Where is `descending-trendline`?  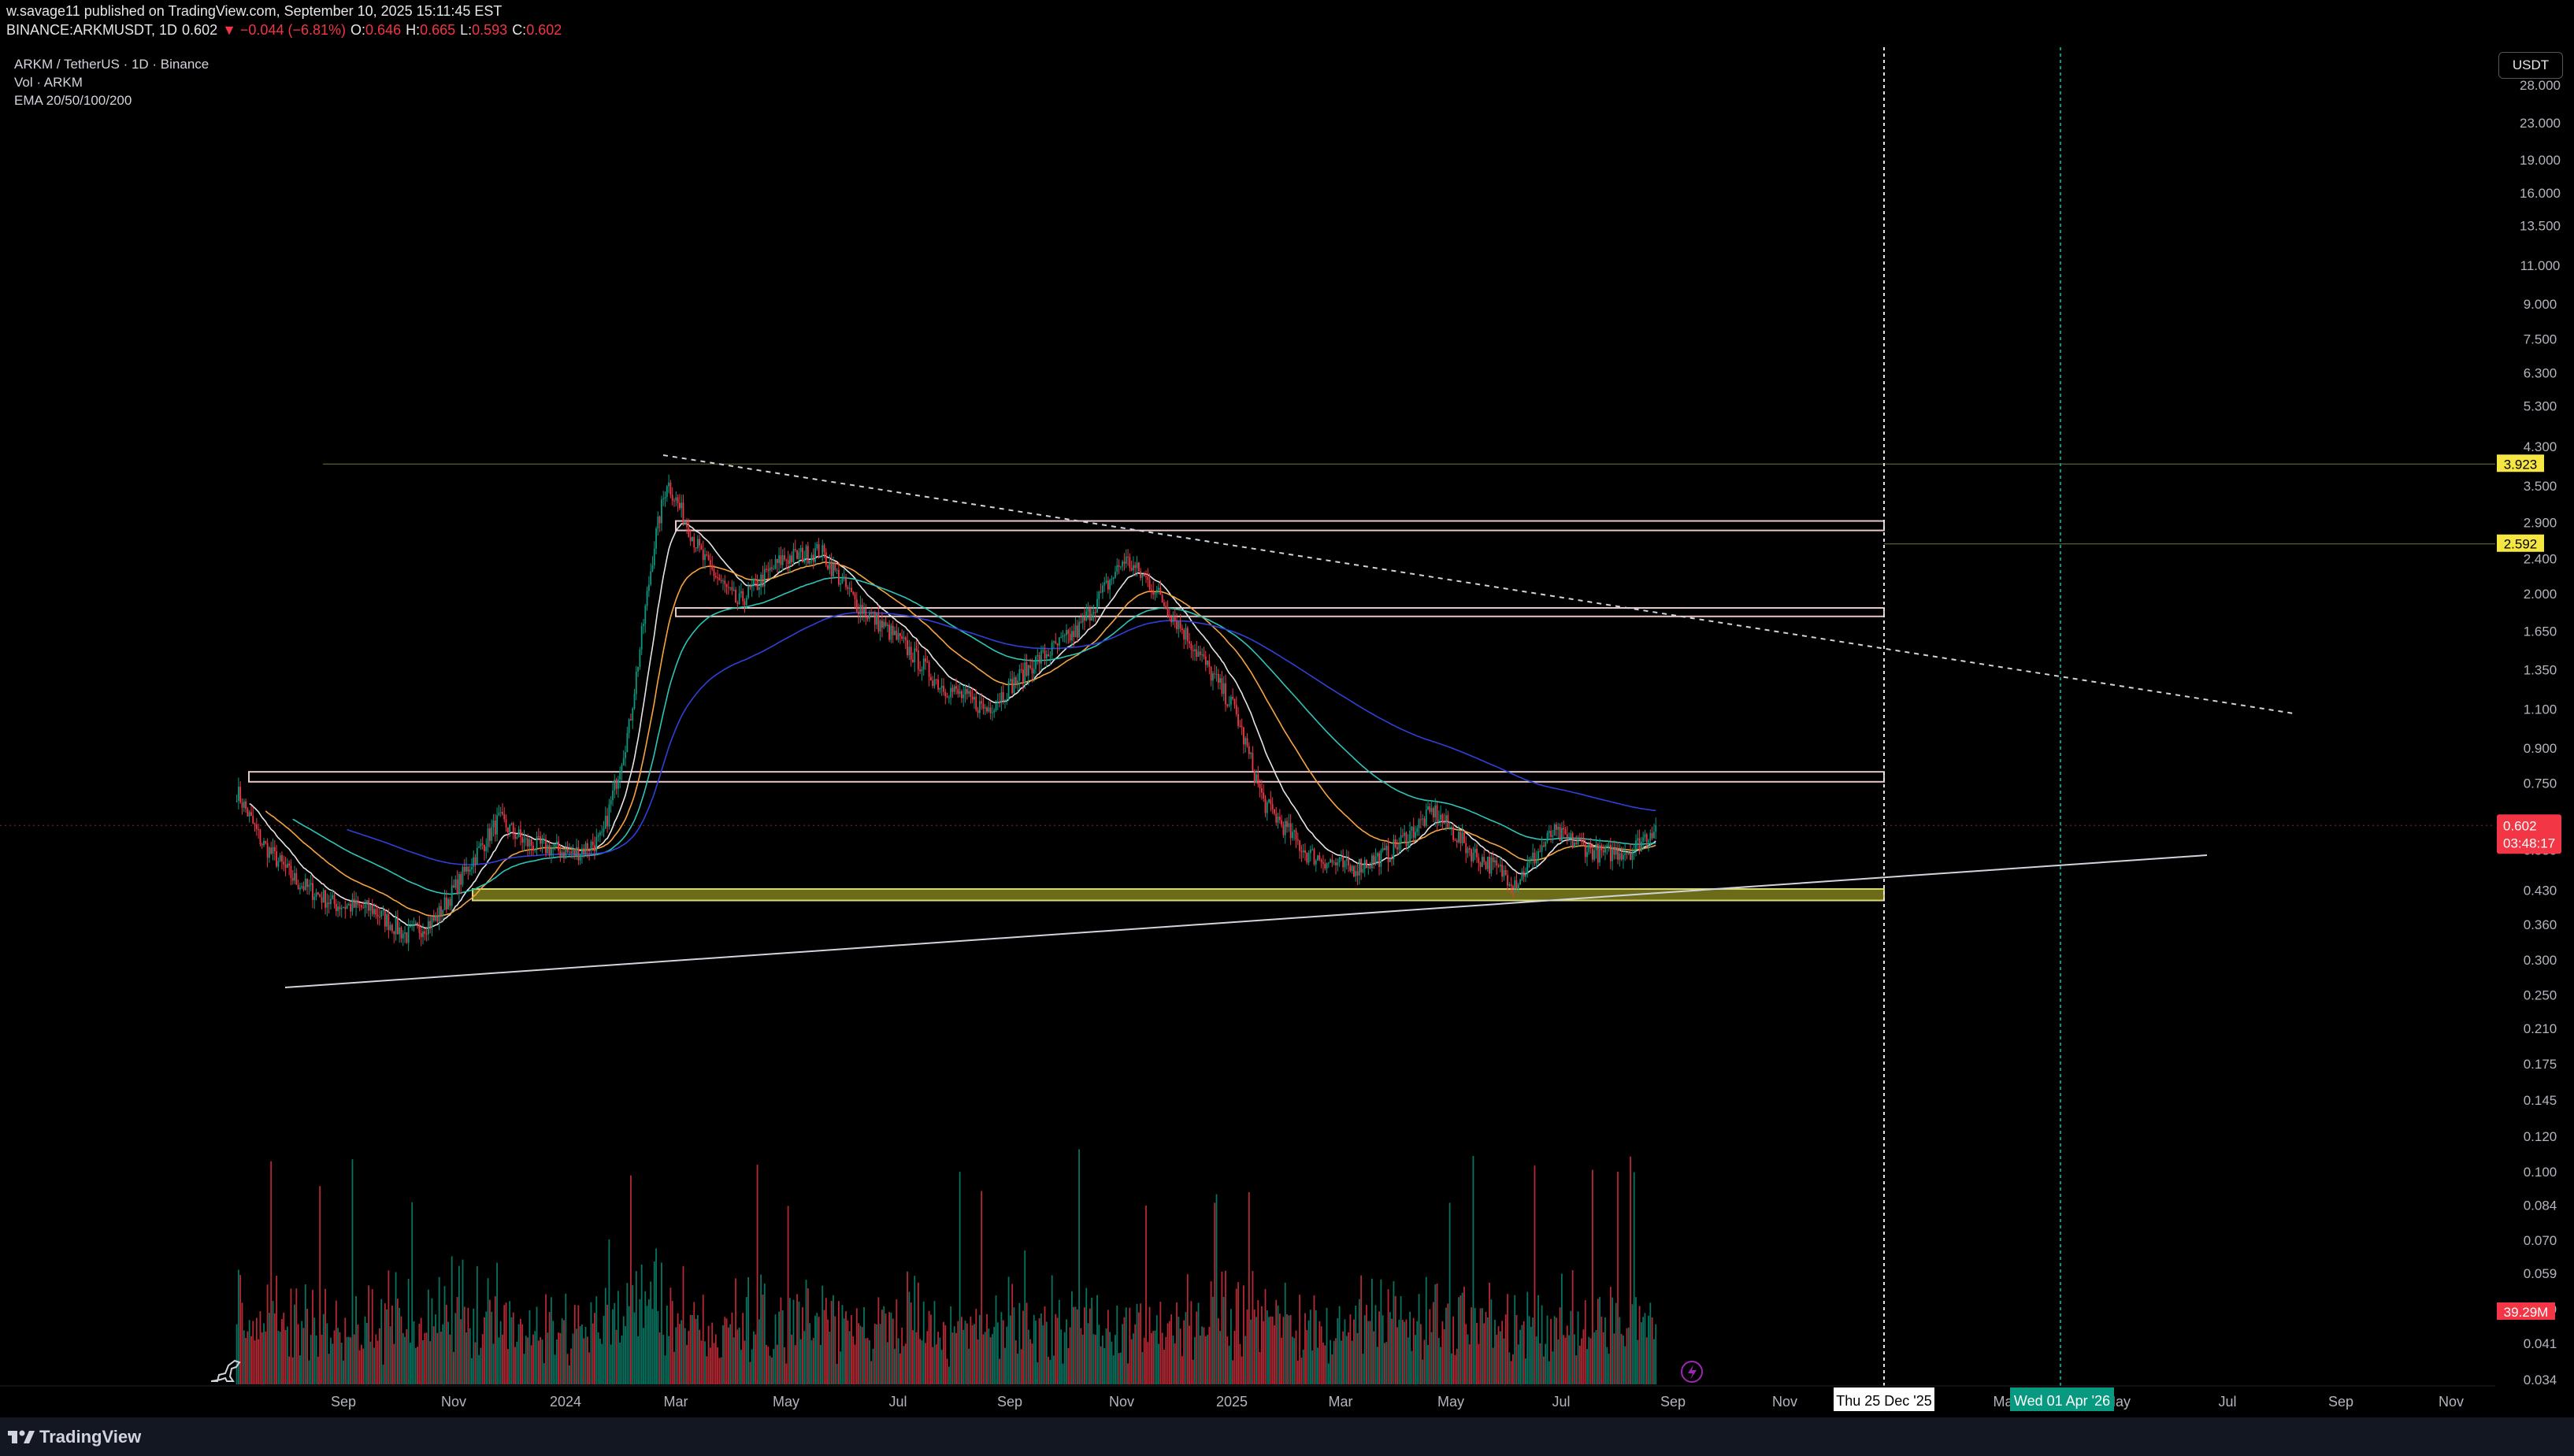
descending-trendline is located at coordinates (1478, 584).